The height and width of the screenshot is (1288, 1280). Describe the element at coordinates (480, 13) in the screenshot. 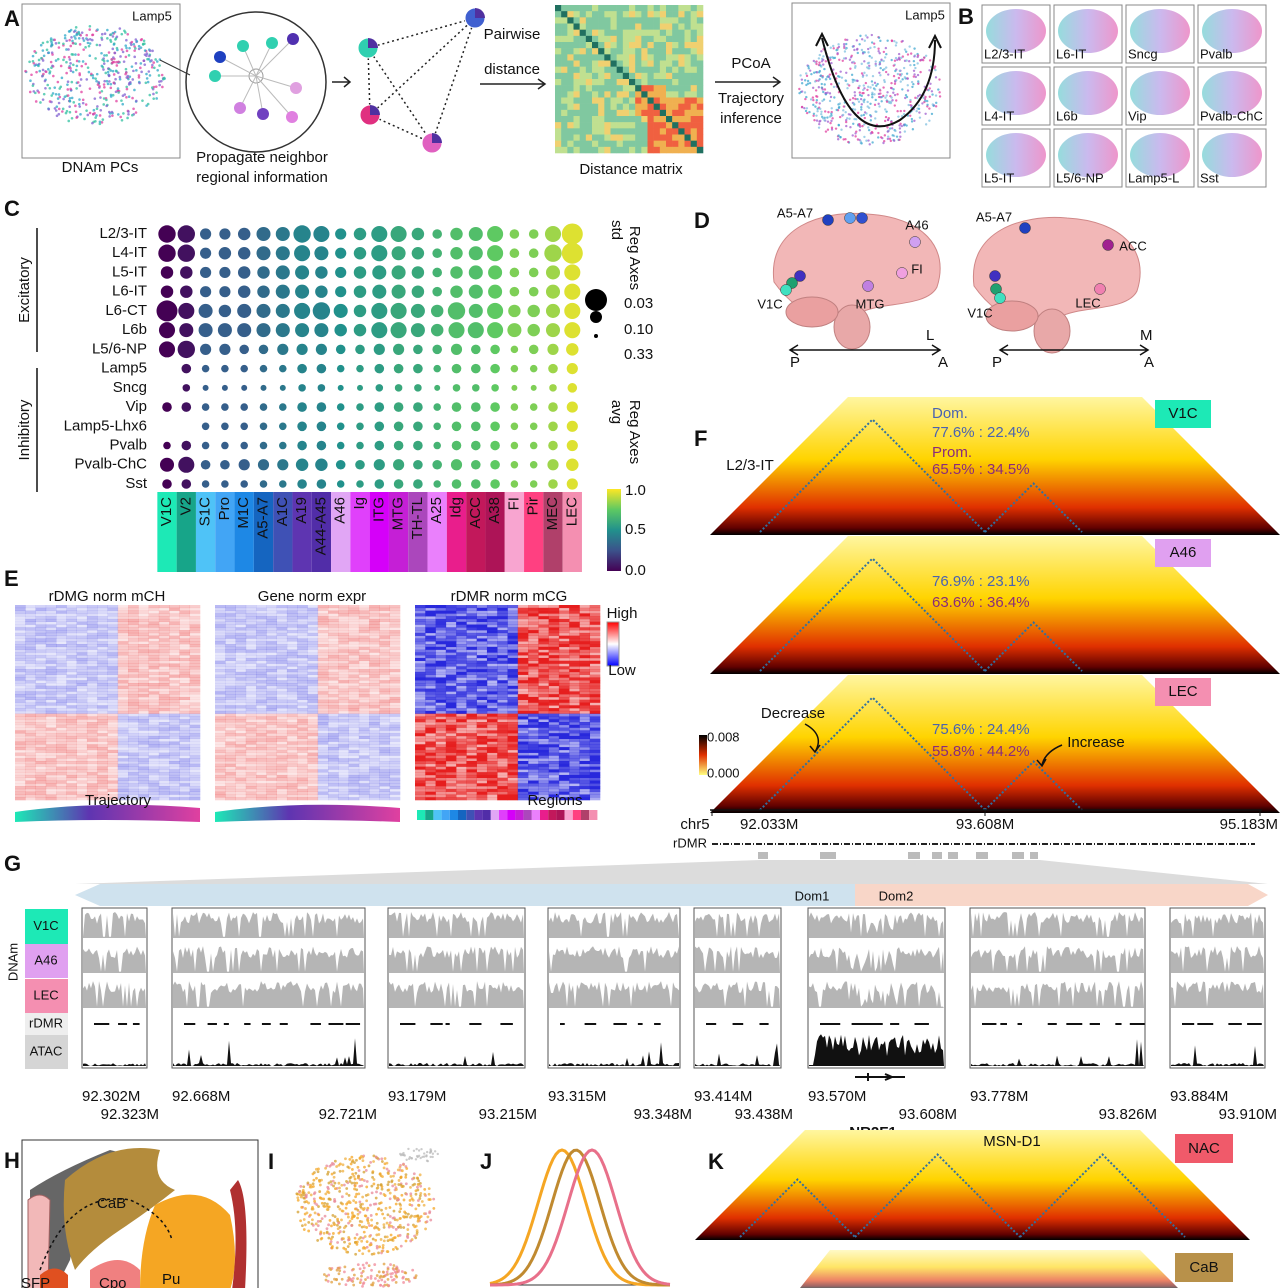

I see `pie-slice` at that location.